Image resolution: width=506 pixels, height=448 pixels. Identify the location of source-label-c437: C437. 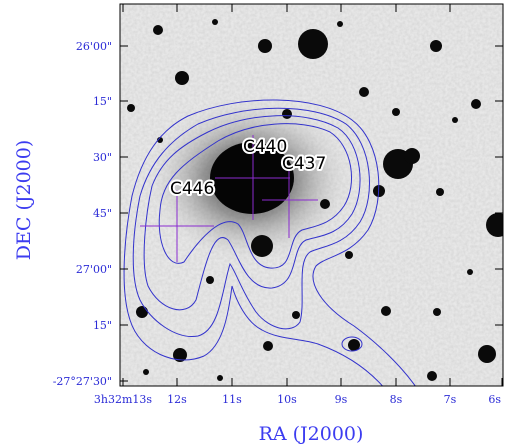
(304, 164).